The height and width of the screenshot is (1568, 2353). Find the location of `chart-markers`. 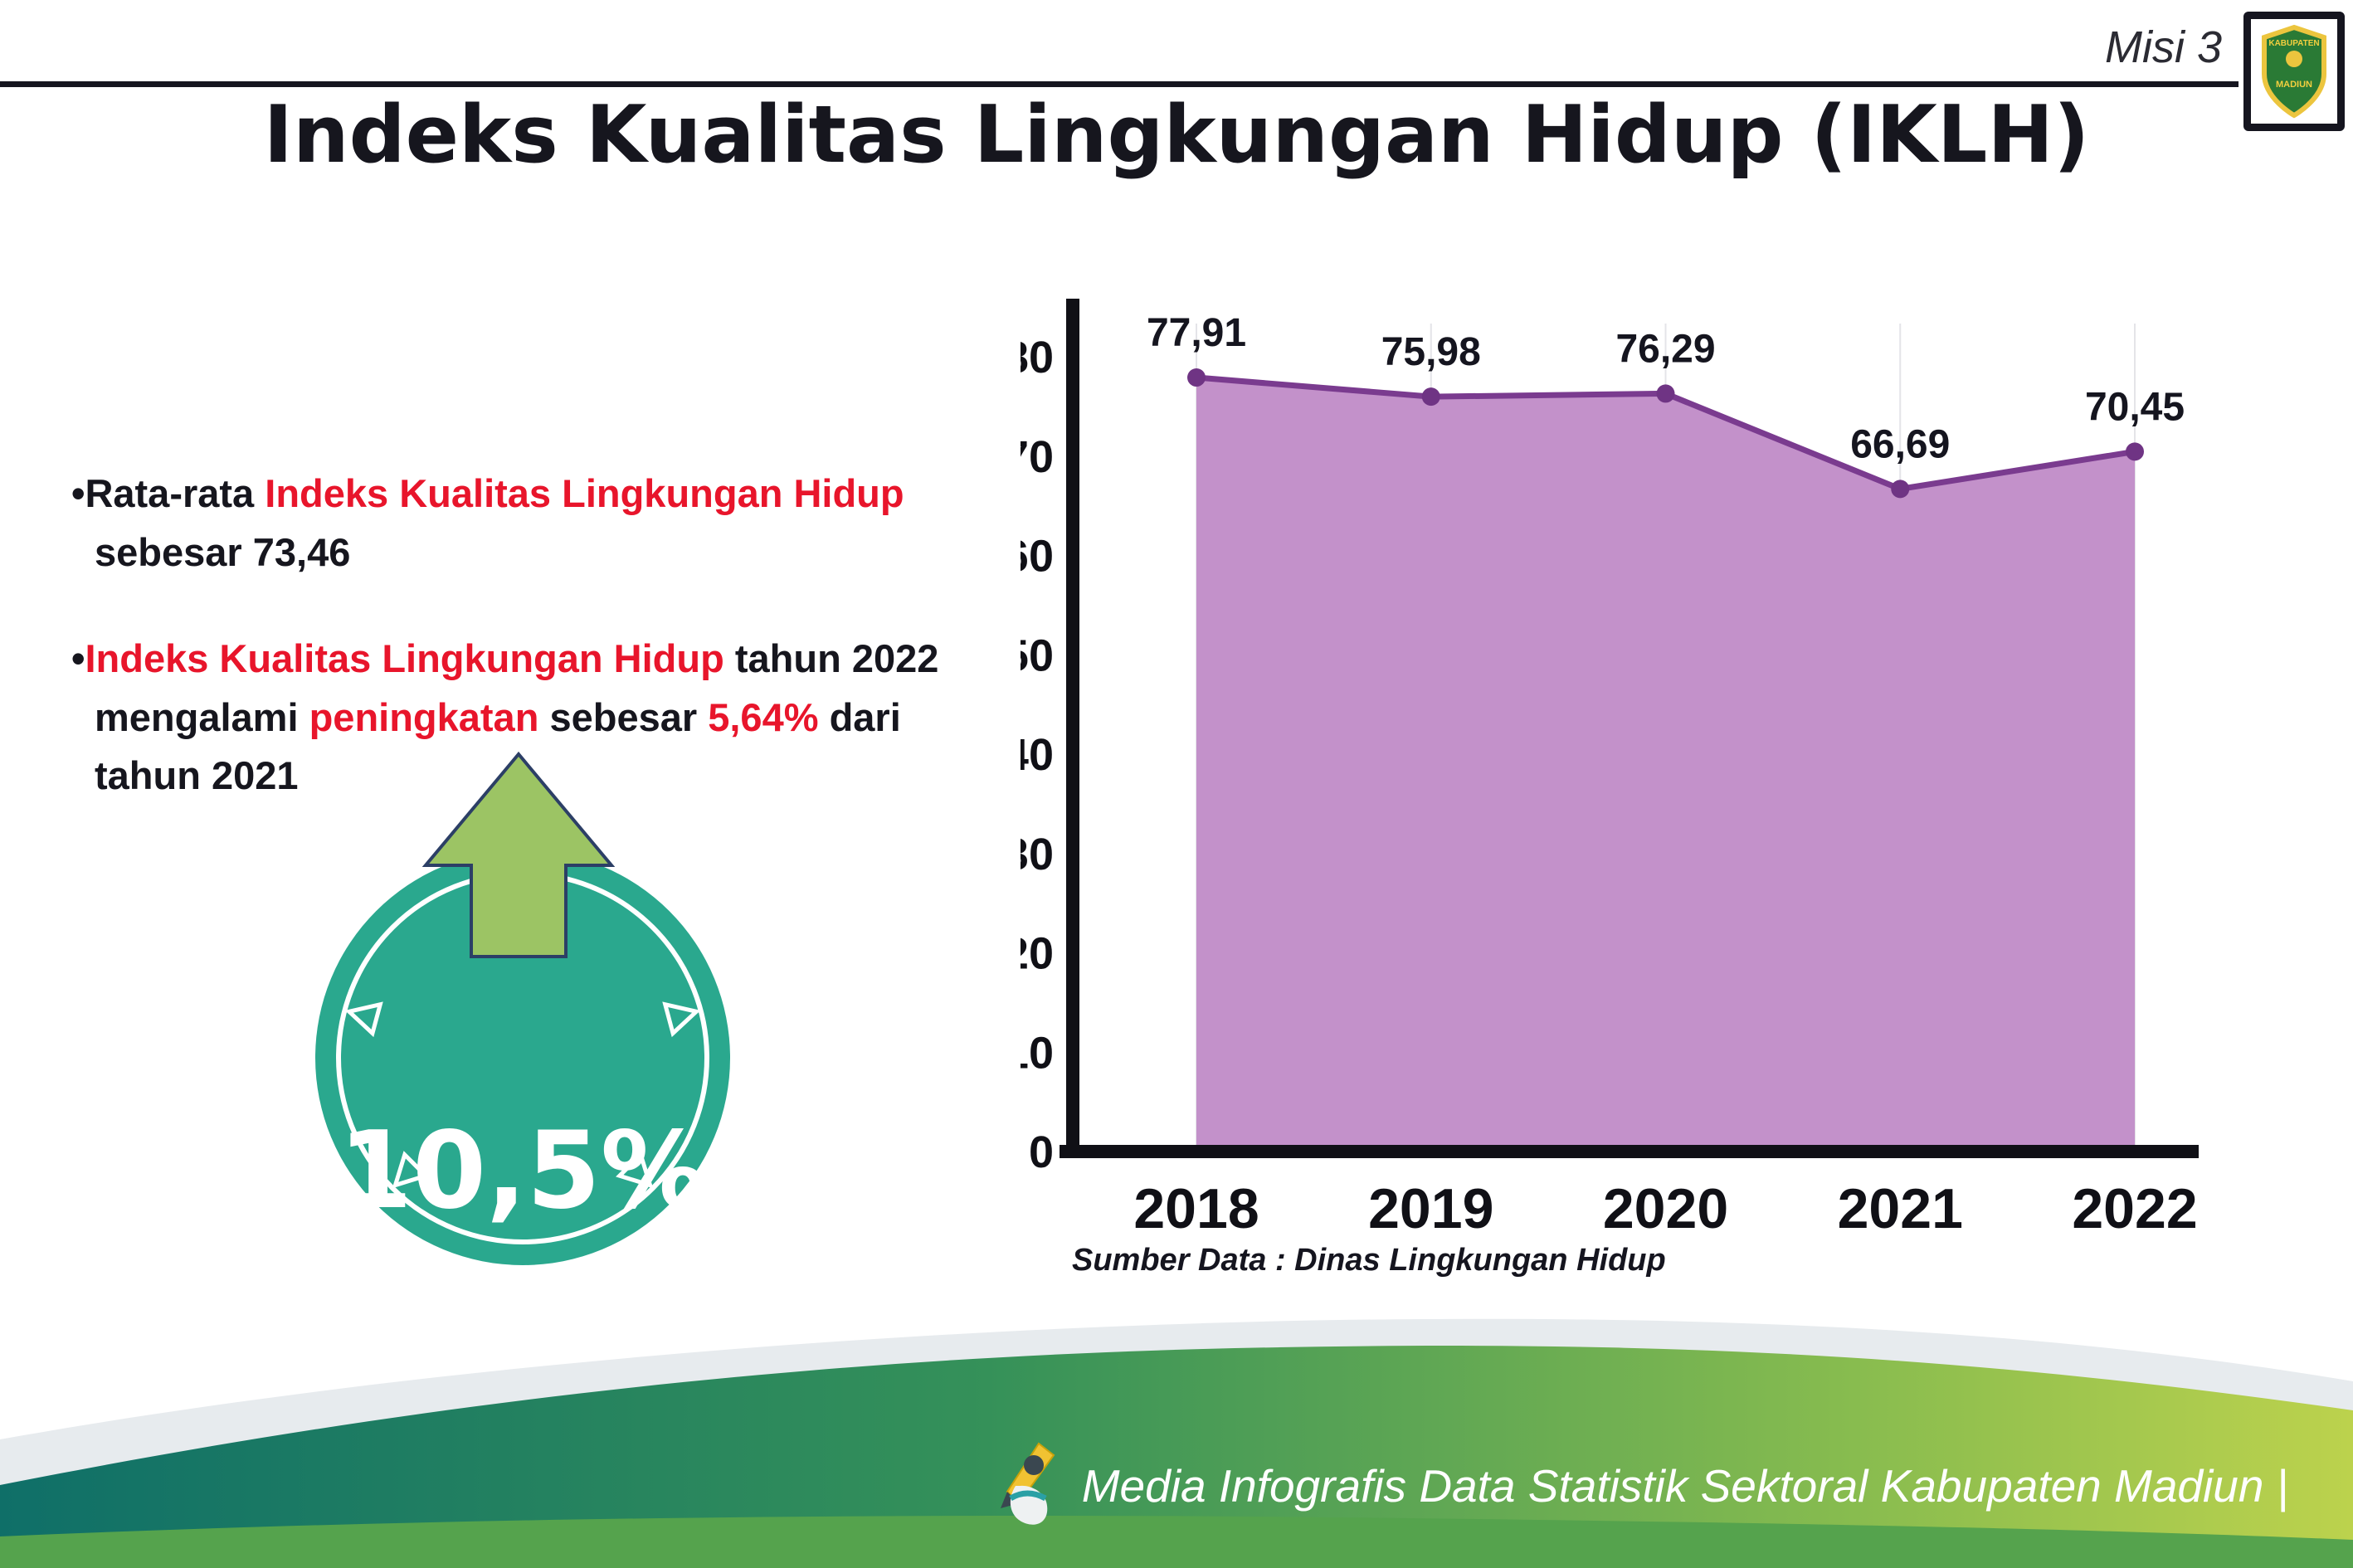

chart-markers is located at coordinates (1665, 433).